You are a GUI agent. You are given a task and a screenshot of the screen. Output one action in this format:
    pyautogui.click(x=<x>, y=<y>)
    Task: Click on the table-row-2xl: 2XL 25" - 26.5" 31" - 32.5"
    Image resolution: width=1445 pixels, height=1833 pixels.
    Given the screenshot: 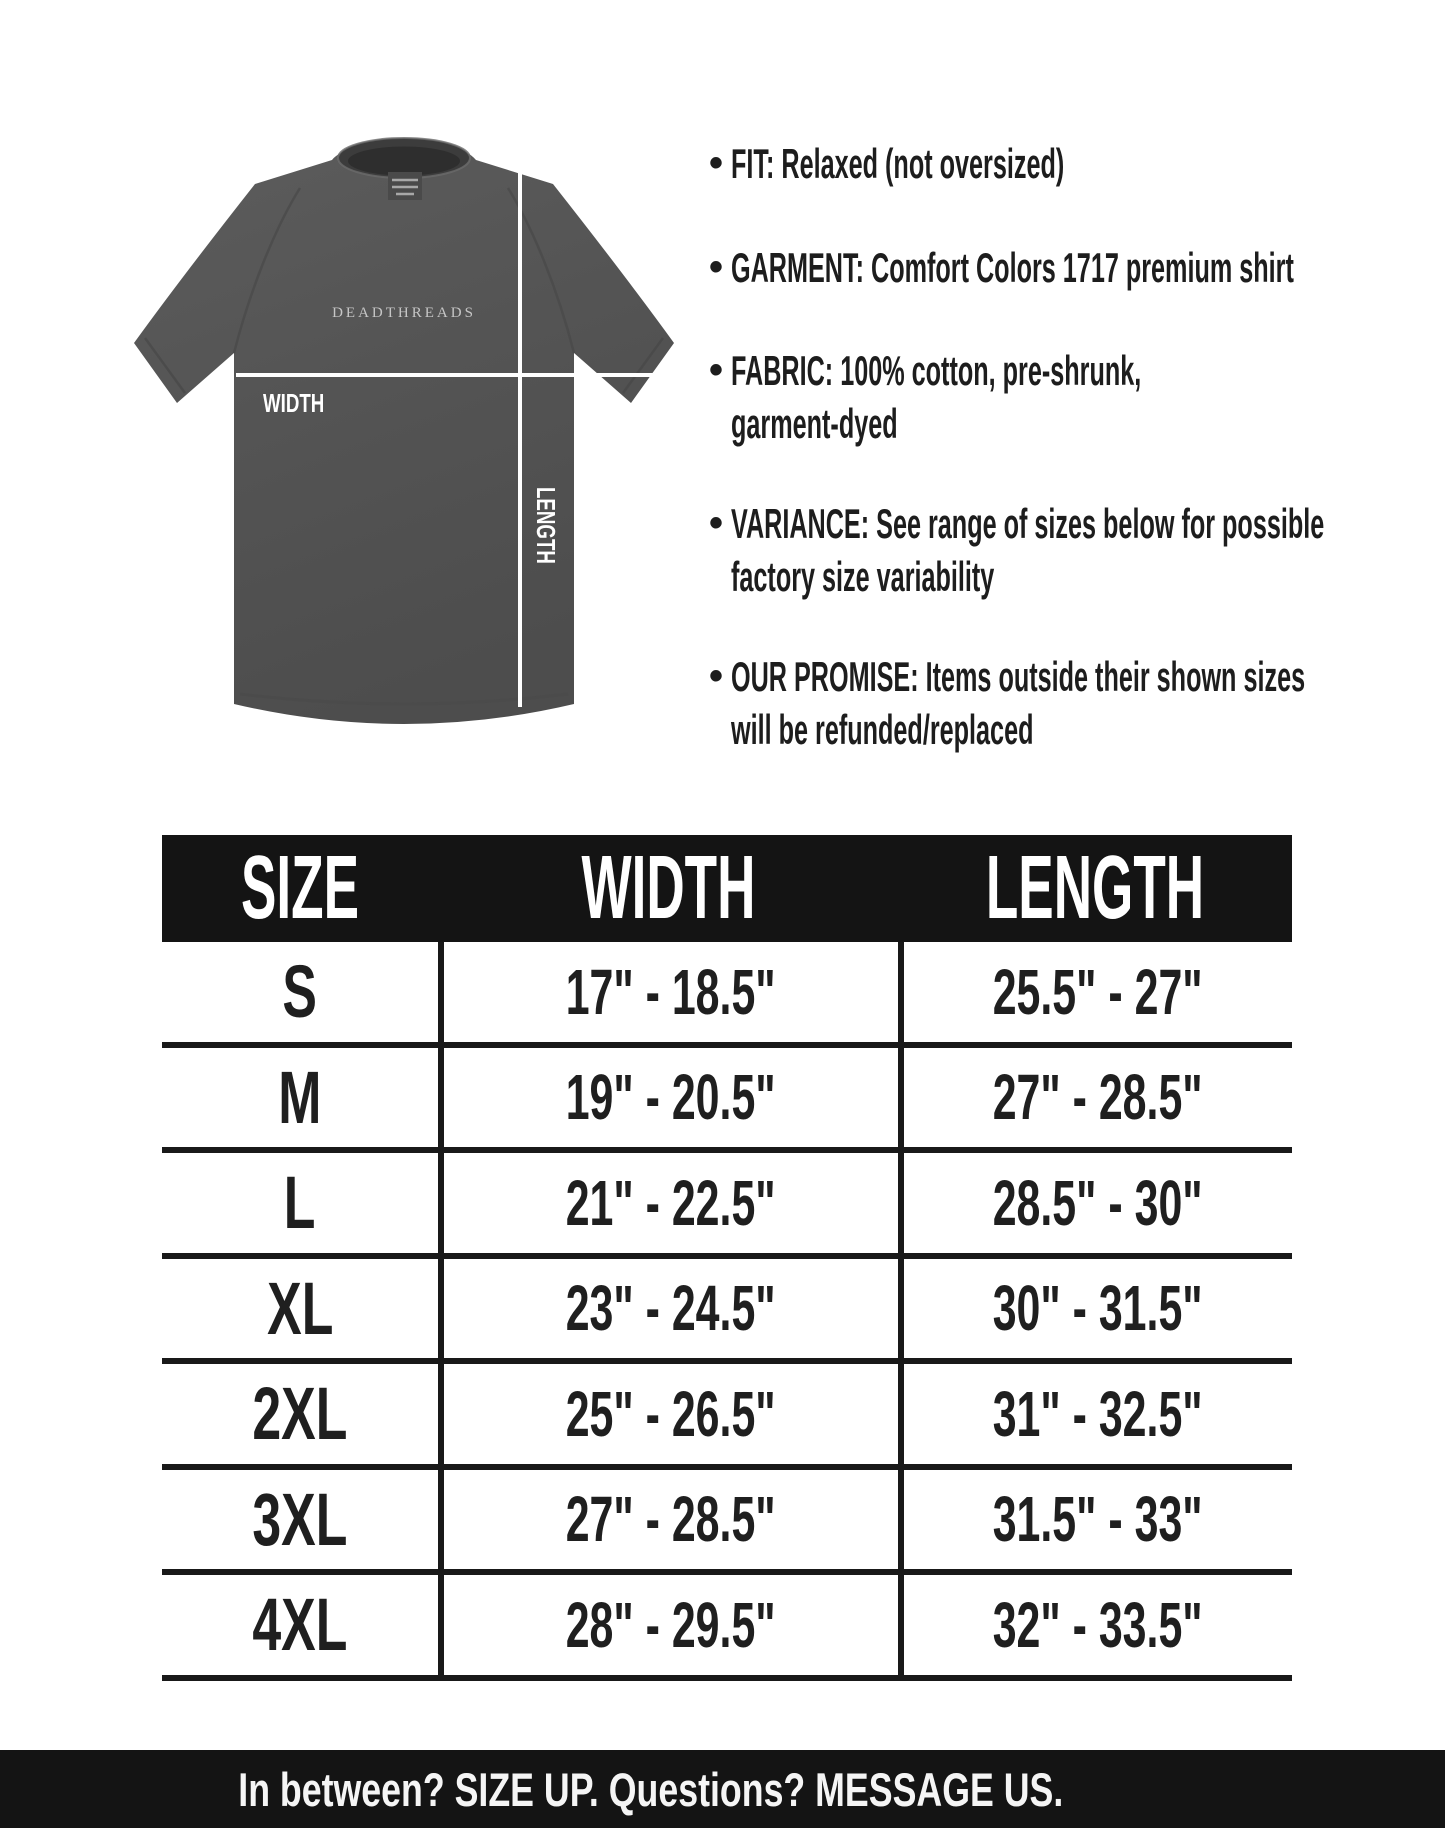 What is the action you would take?
    pyautogui.click(x=727, y=1417)
    